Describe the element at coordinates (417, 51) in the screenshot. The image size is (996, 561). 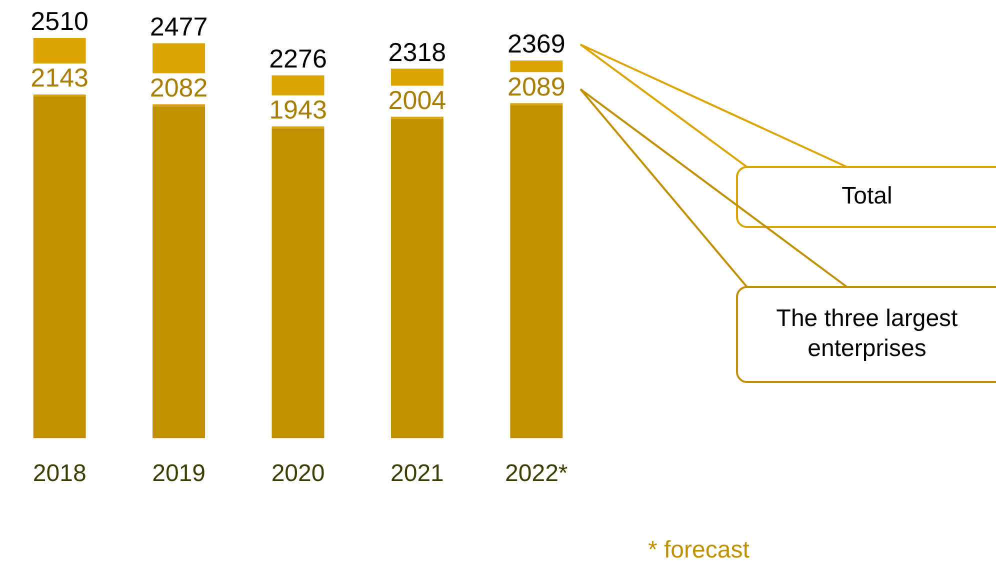
I see `total-label: 2318` at that location.